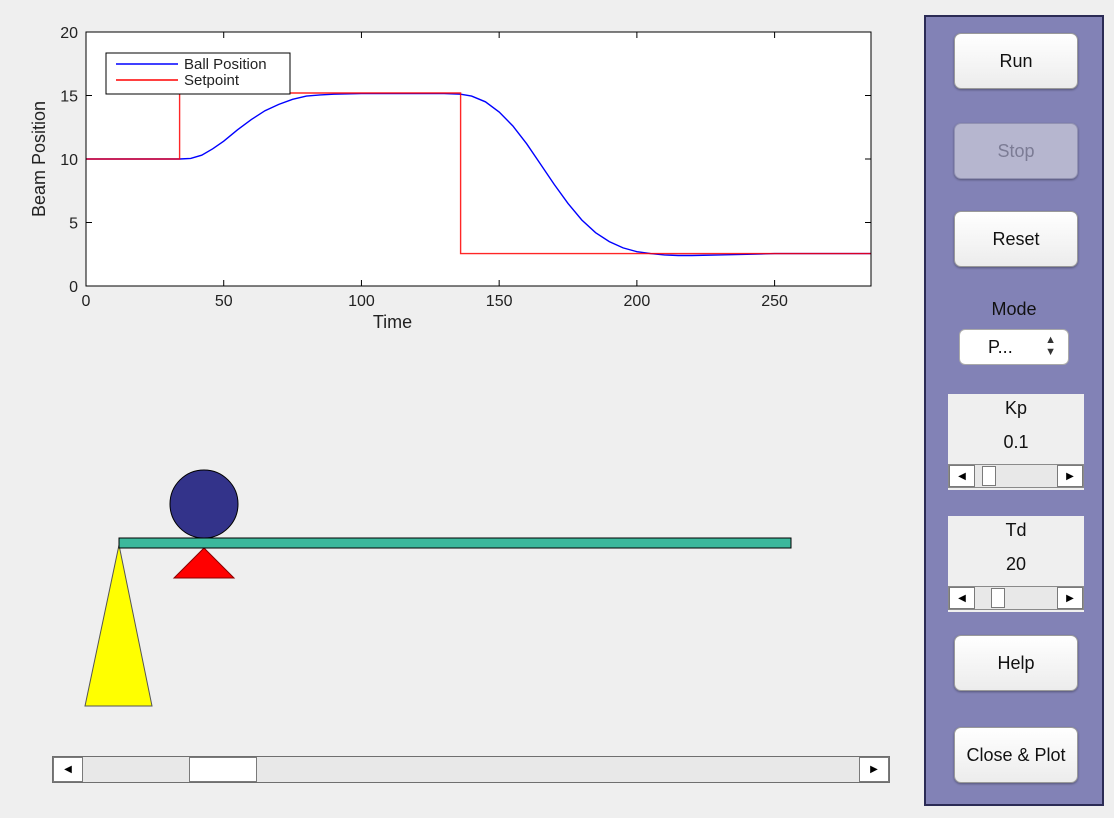  Describe the element at coordinates (774, 301) in the screenshot. I see `x-tick-label: 250` at that location.